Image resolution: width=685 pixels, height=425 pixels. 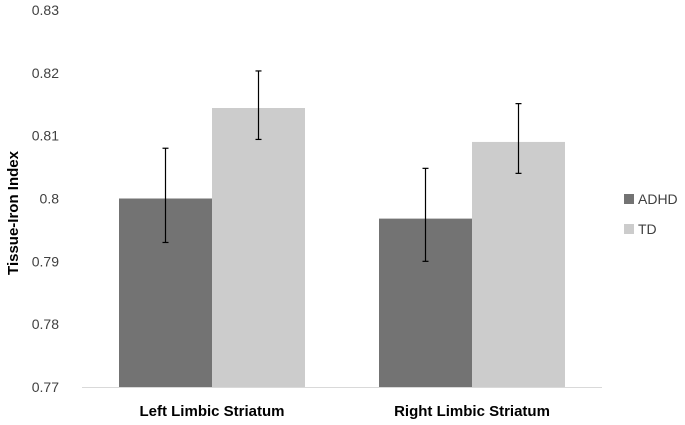 I want to click on y-tick-label: 0.8, so click(x=50, y=199).